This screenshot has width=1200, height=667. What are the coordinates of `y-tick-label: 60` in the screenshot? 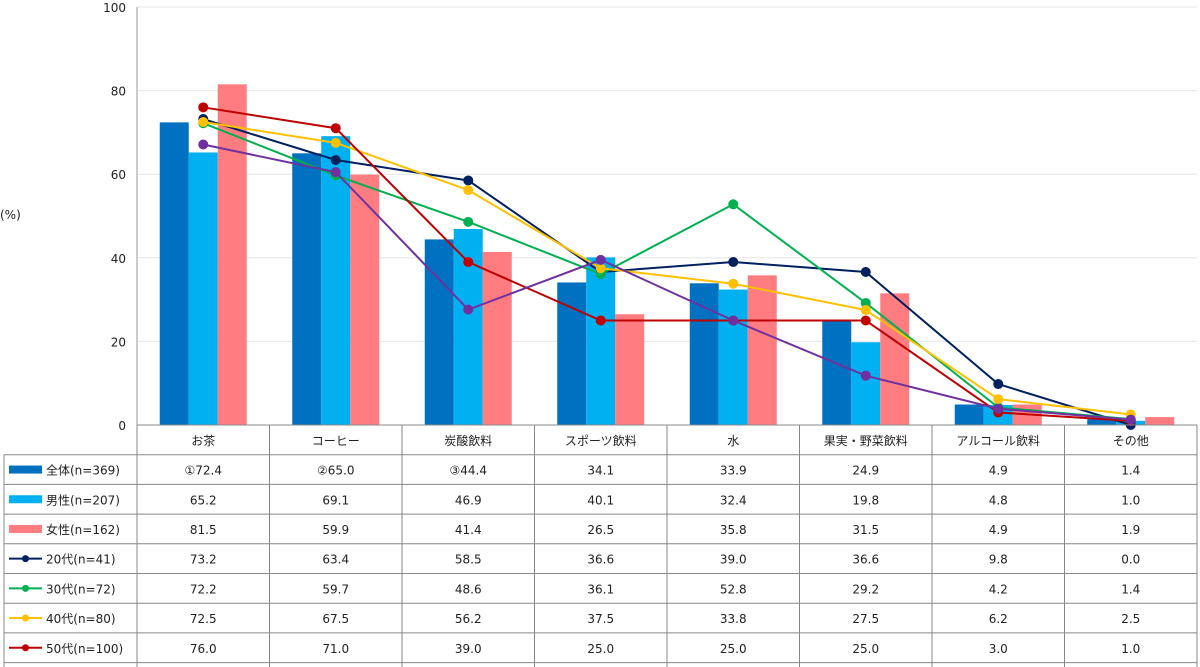 It's located at (118, 175).